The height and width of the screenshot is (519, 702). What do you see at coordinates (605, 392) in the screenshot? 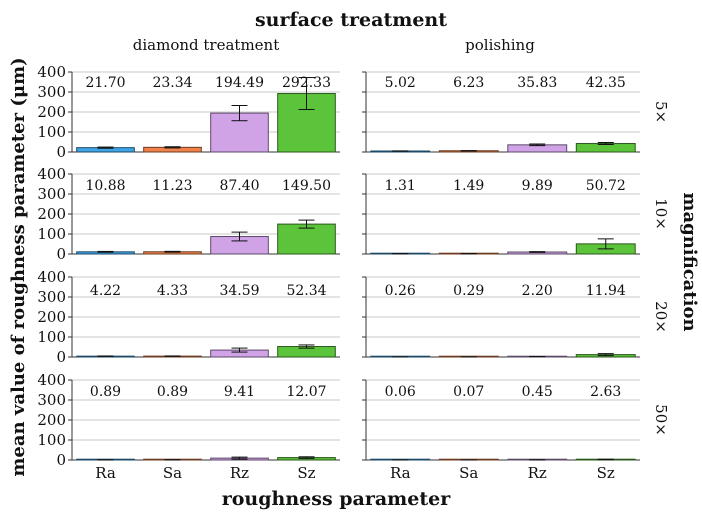
I see `data-label: 2.63` at bounding box center [605, 392].